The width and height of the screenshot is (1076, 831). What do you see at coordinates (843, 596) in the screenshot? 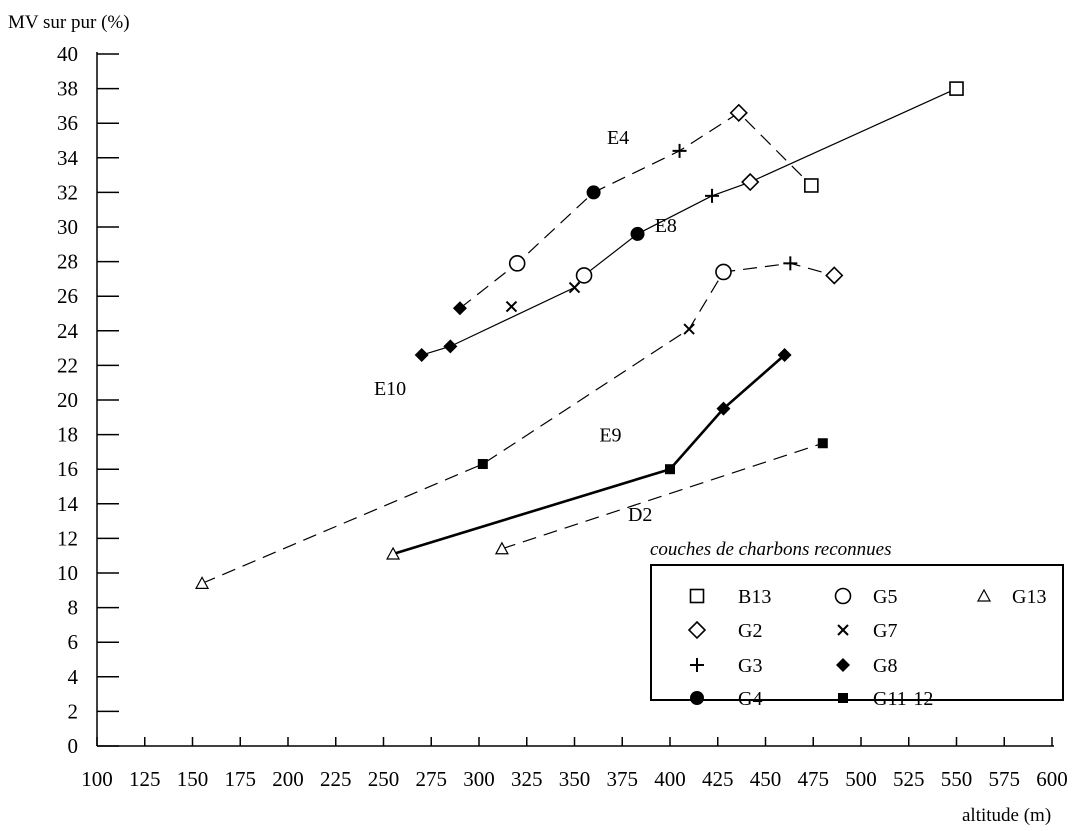
I see `legend-marker-g5` at bounding box center [843, 596].